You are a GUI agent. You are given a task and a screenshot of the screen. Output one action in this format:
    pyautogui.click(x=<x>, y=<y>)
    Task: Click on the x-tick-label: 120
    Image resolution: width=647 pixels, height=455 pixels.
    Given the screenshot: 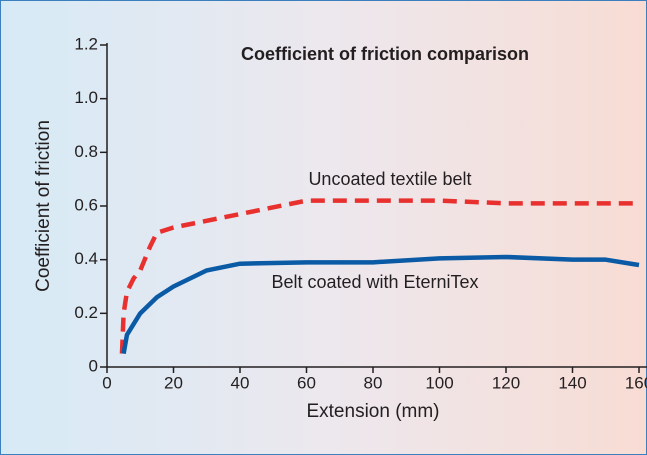 What is the action you would take?
    pyautogui.click(x=506, y=382)
    